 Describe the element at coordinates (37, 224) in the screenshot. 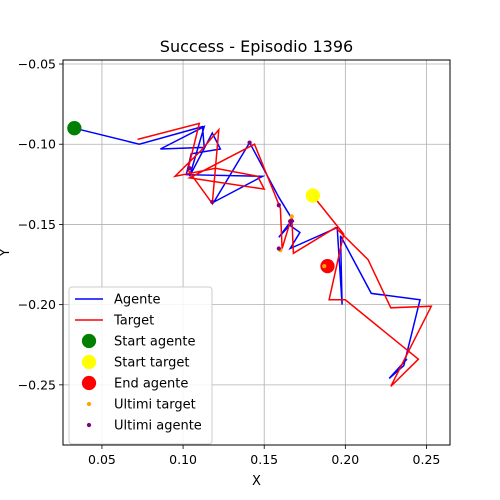

I see `y-tick-label: −0.15` at that location.